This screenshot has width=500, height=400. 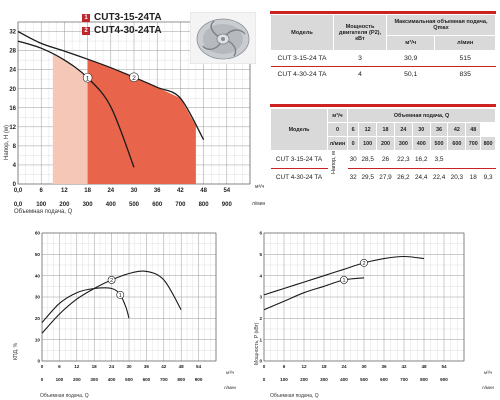 What do you see at coordinates (299, 129) in the screenshot?
I see `t2-header-model: Модель` at bounding box center [299, 129].